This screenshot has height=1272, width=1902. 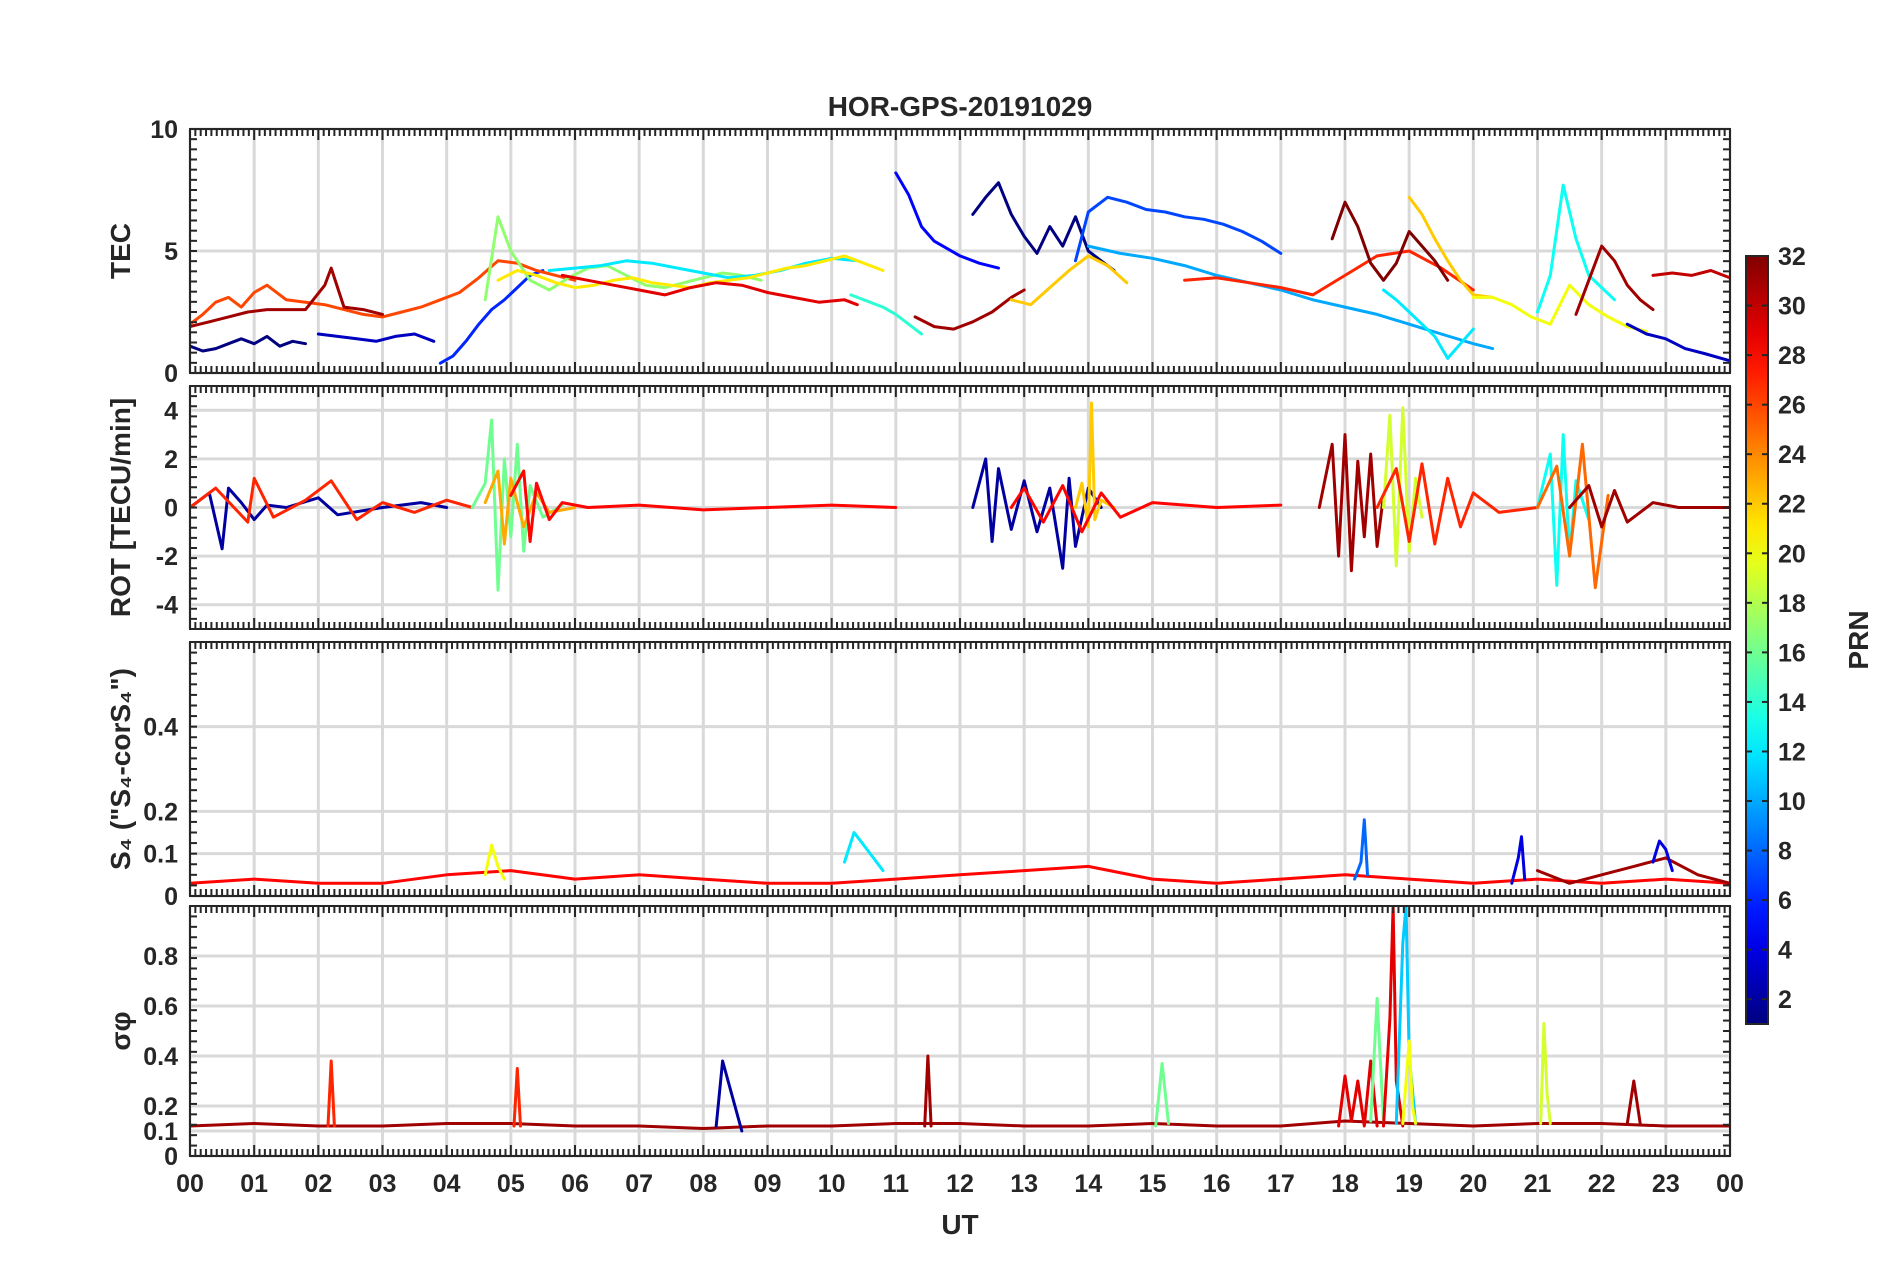 What do you see at coordinates (171, 460) in the screenshot?
I see `y-tick-label: 2` at bounding box center [171, 460].